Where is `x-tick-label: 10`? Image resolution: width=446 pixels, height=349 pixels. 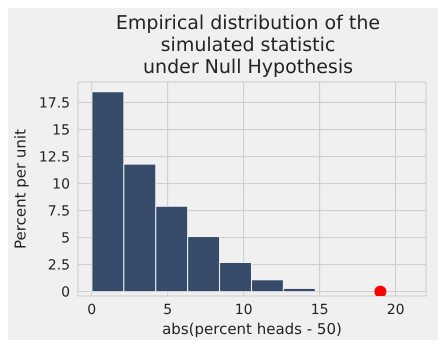 x-tick-label: 10 is located at coordinates (243, 310).